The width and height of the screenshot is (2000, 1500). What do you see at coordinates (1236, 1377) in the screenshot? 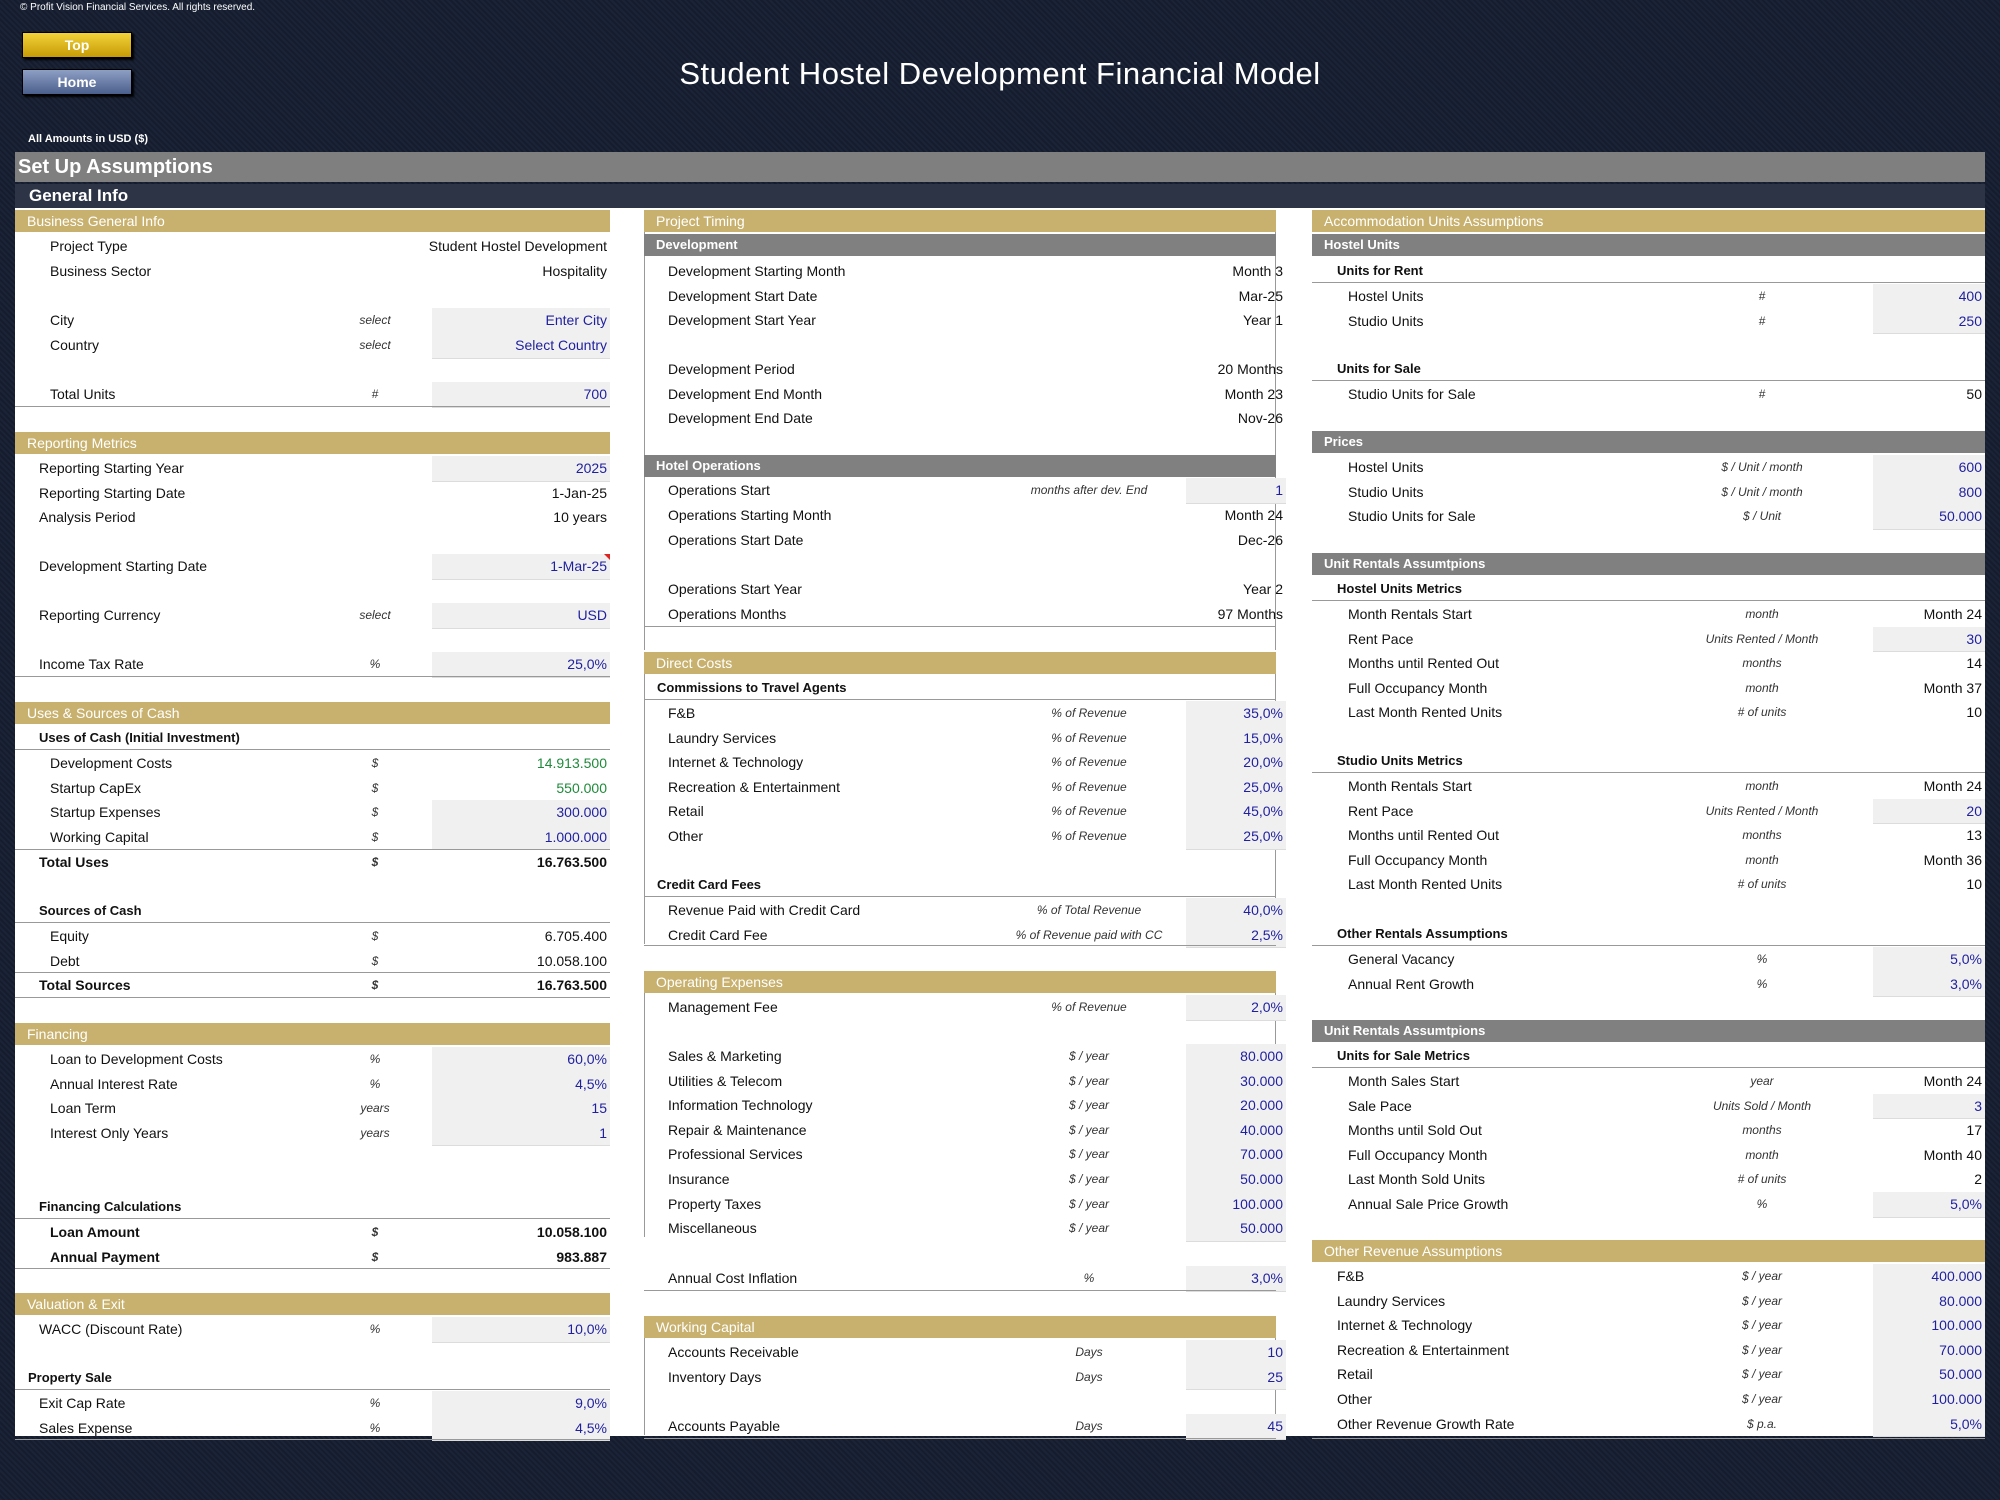
I see `inventory-days-input: 25` at bounding box center [1236, 1377].